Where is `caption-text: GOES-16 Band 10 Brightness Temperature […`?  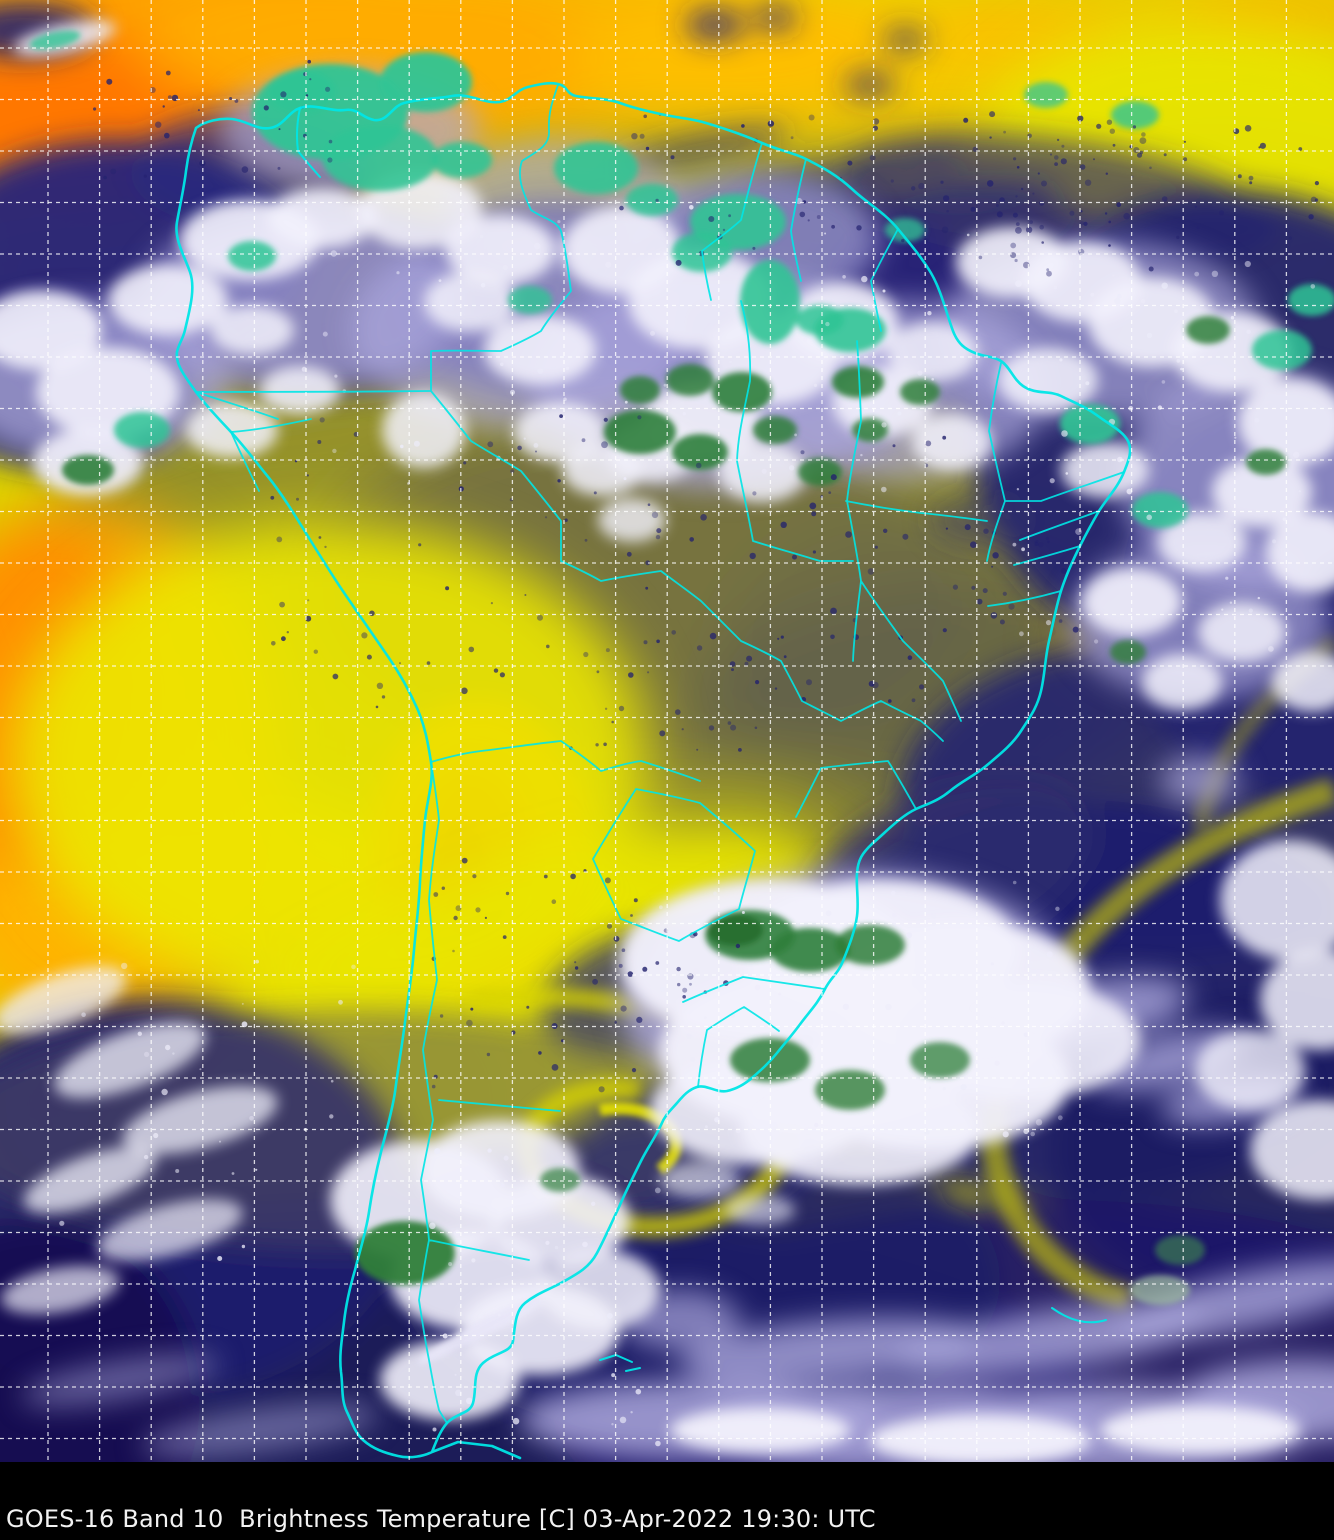 caption-text: GOES-16 Band 10 Brightness Temperature [… is located at coordinates (441, 1519).